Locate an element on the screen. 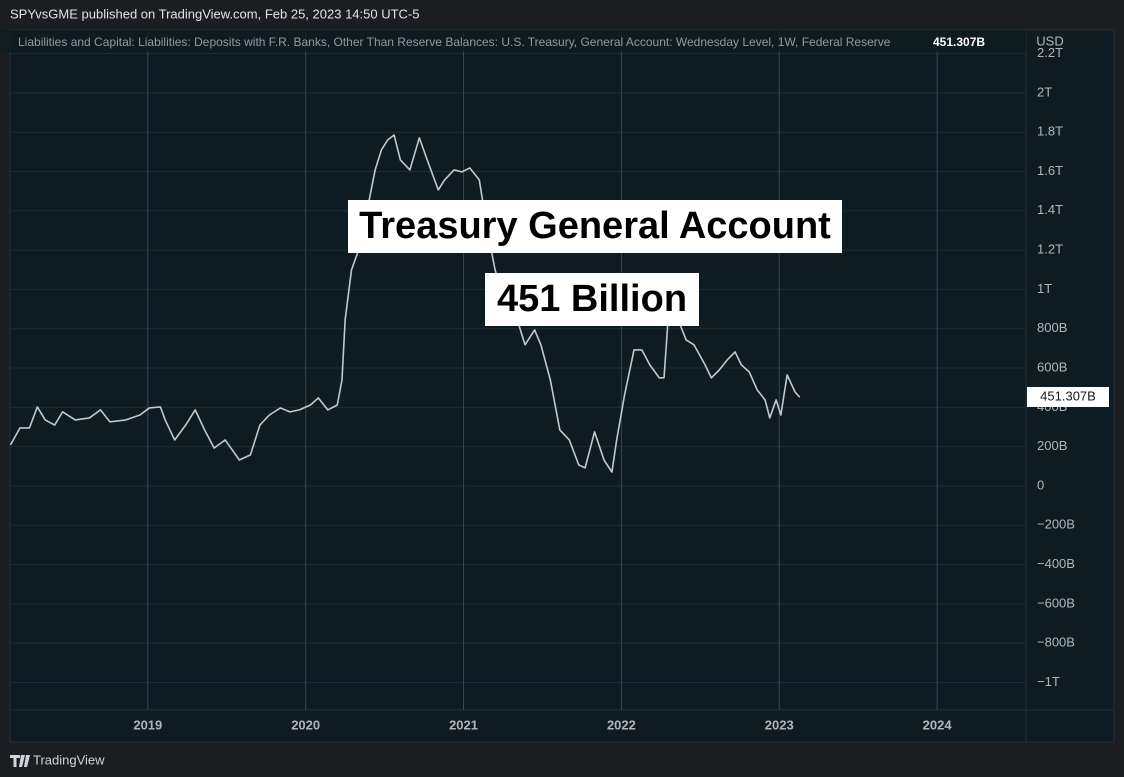 Image resolution: width=1124 pixels, height=777 pixels. annotation: 451 Billion is located at coordinates (592, 299).